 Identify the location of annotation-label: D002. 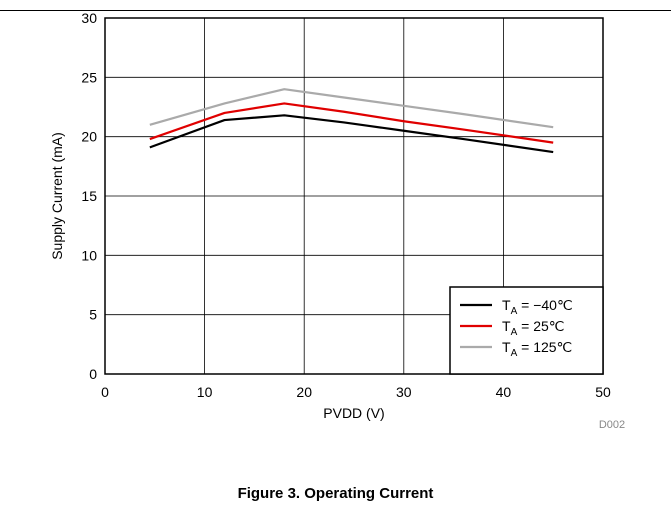
(612, 425).